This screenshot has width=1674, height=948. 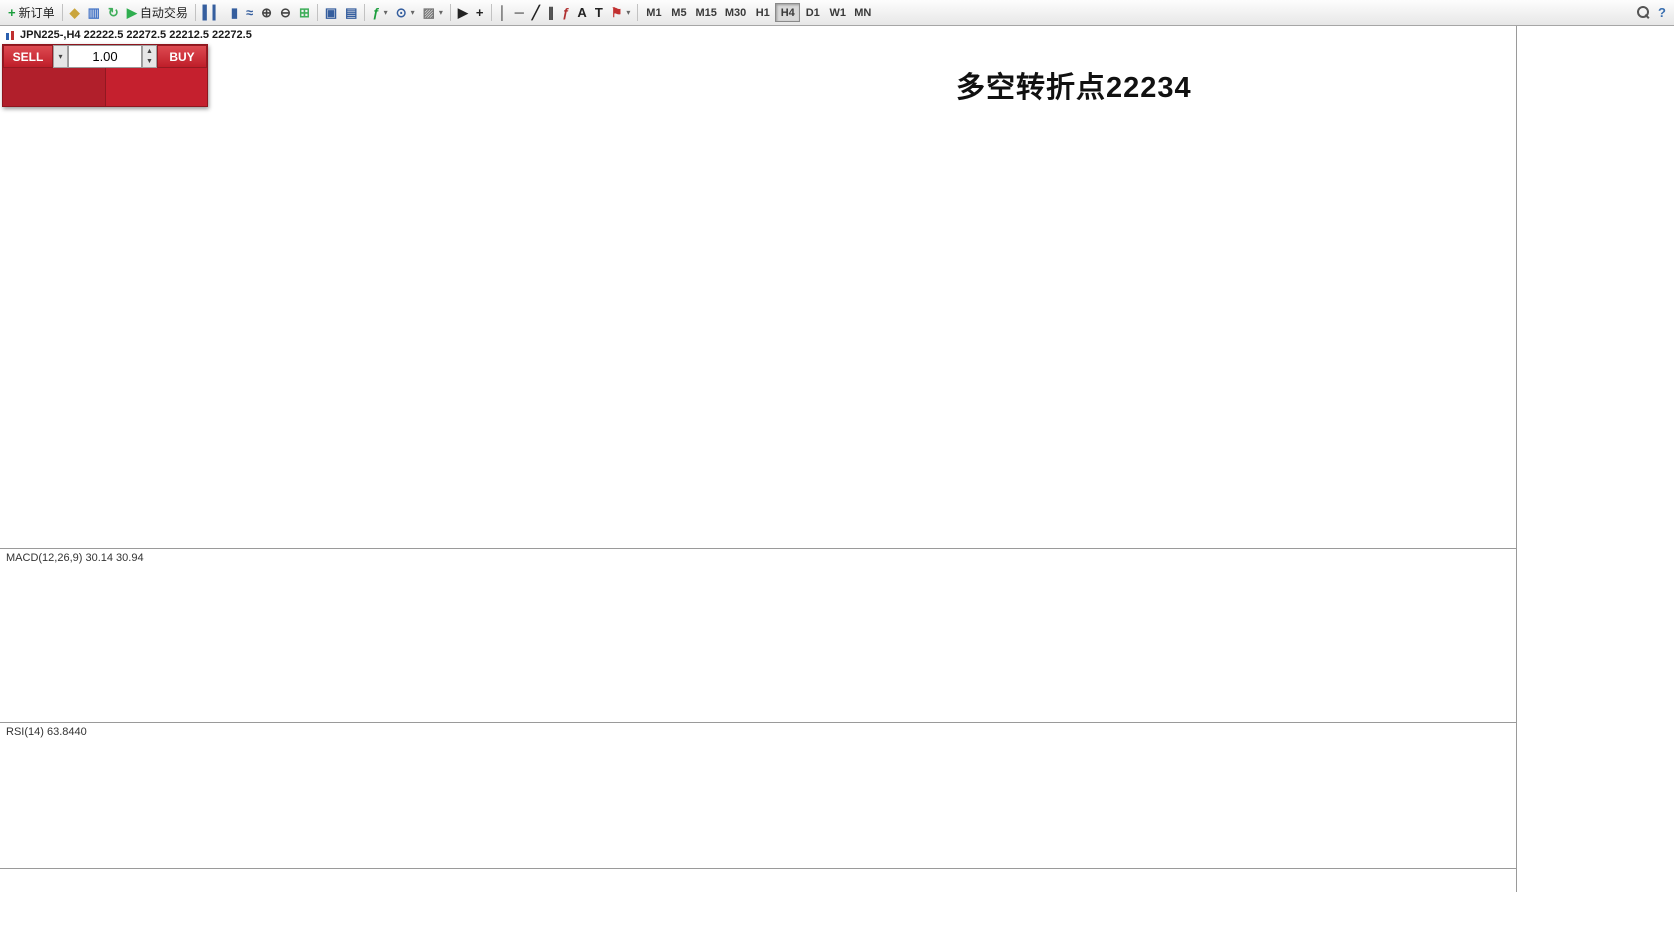 I want to click on zoom-in-button: ⊕, so click(x=266, y=13).